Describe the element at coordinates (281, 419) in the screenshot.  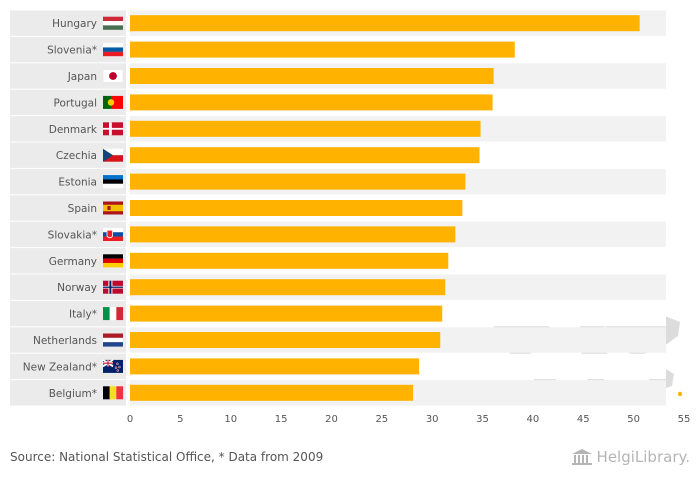
I see `x-tick-label: 15` at that location.